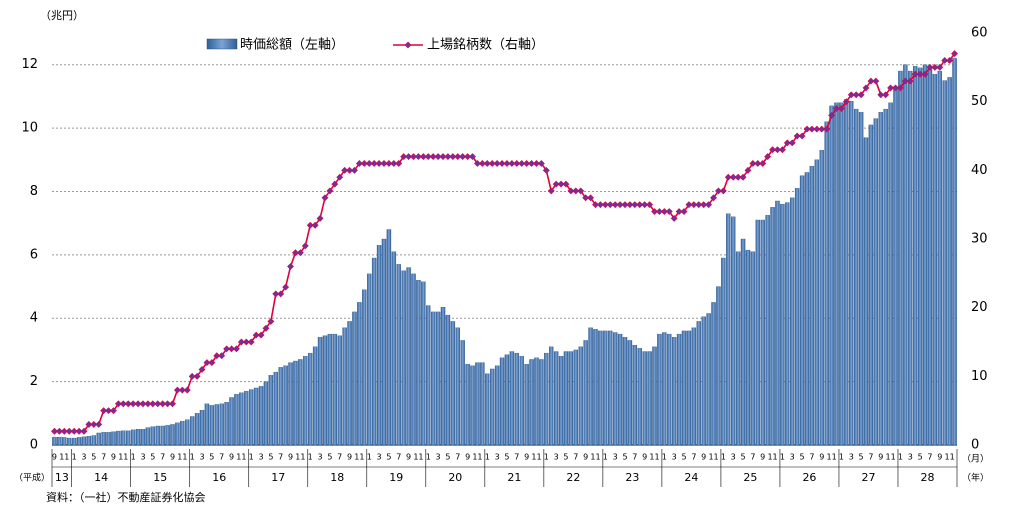 The height and width of the screenshot is (510, 1011). What do you see at coordinates (979, 33) in the screenshot?
I see `y2-tick-label: 60` at bounding box center [979, 33].